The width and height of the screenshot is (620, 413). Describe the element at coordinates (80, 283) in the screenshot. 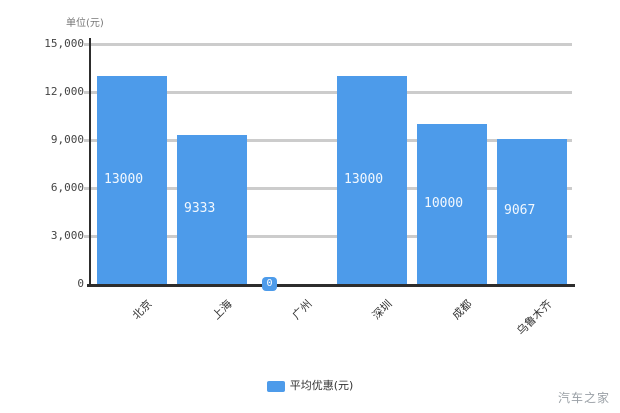

I see `y-tick-label: 0` at that location.